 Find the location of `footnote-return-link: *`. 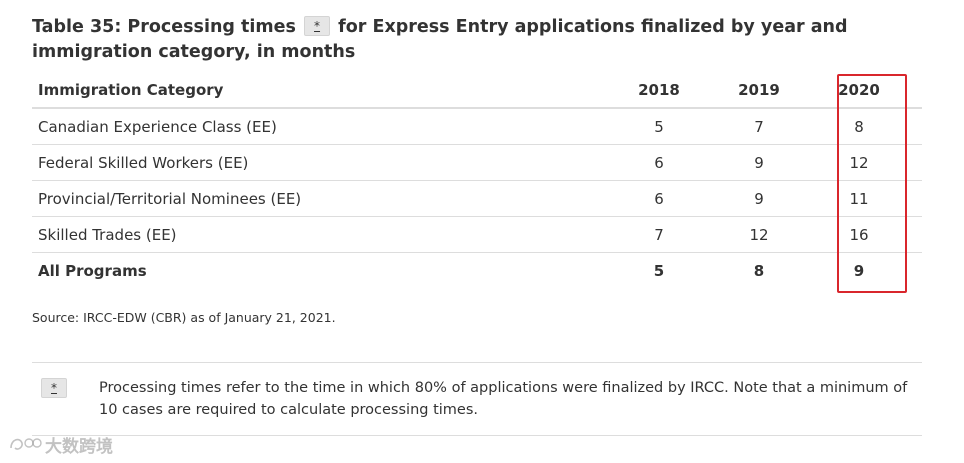

footnote-return-link: * is located at coordinates (54, 388).